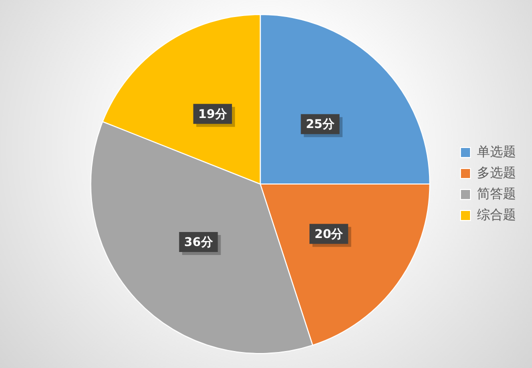 The height and width of the screenshot is (368, 532). What do you see at coordinates (213, 114) in the screenshot?
I see `data-label: 19分` at bounding box center [213, 114].